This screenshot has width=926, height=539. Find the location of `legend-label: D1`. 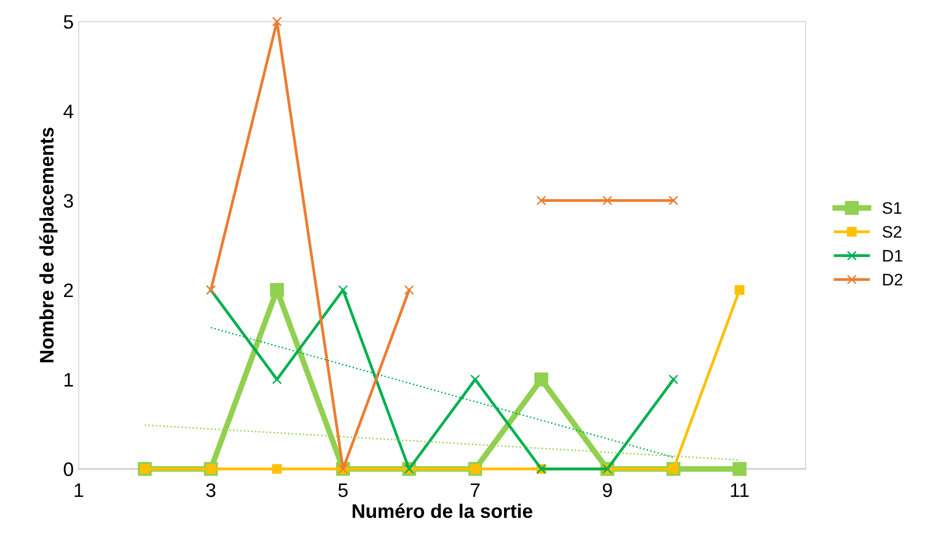

legend-label: D1 is located at coordinates (892, 256).